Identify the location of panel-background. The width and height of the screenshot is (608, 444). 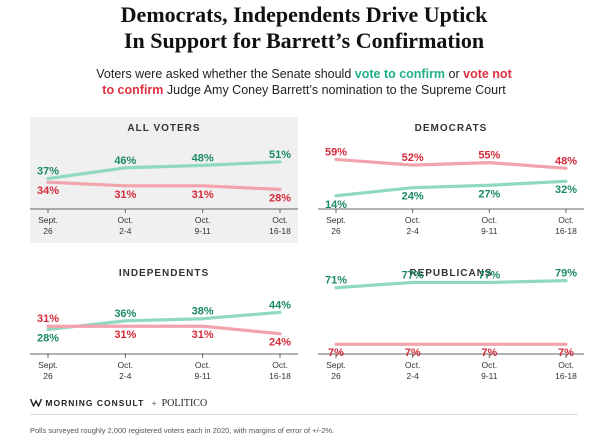
(164, 180).